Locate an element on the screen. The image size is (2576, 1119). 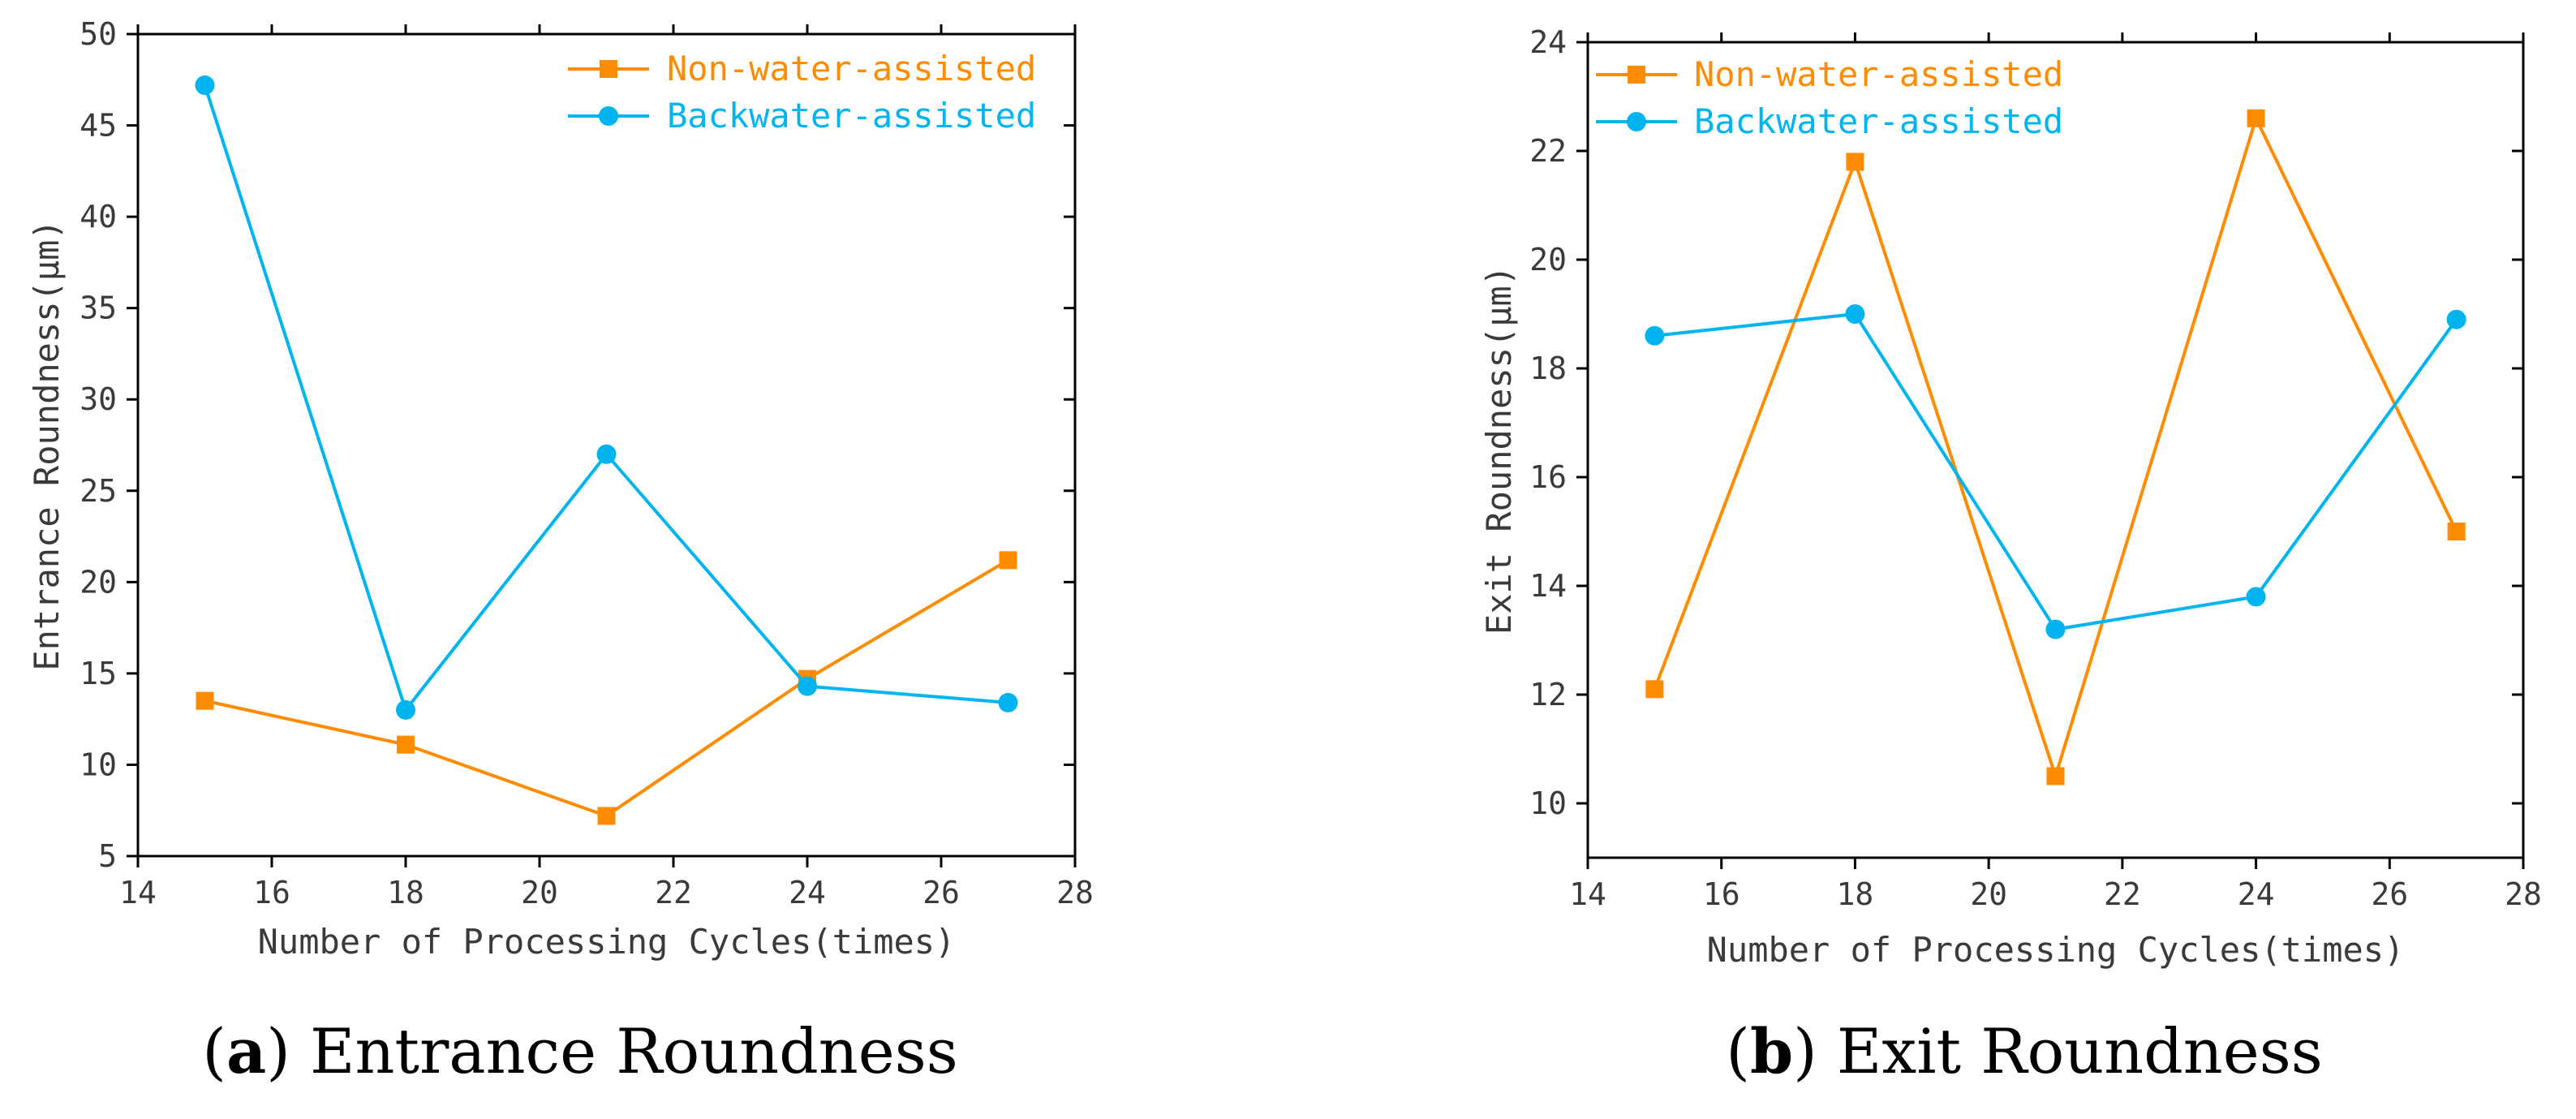
panel-b-x-tick-label: 22 is located at coordinates (2122, 894).